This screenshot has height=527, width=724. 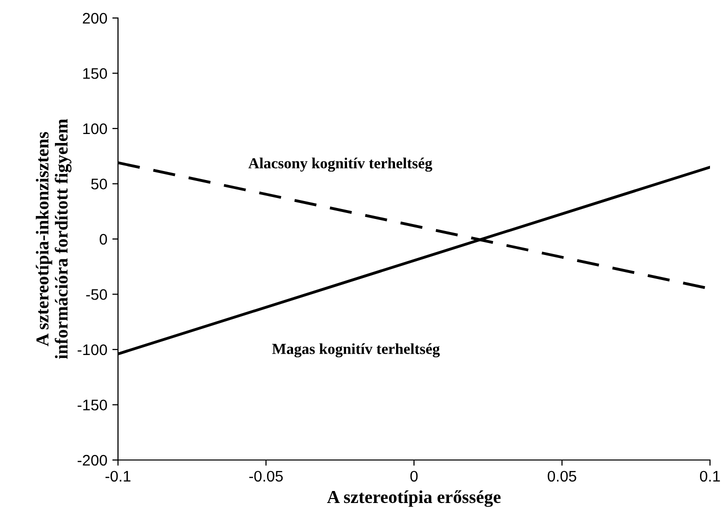 What do you see at coordinates (54, 238) in the screenshot?
I see `y-axis-title: A sztereotípia-inkonzisztens információra fordított figyelem` at bounding box center [54, 238].